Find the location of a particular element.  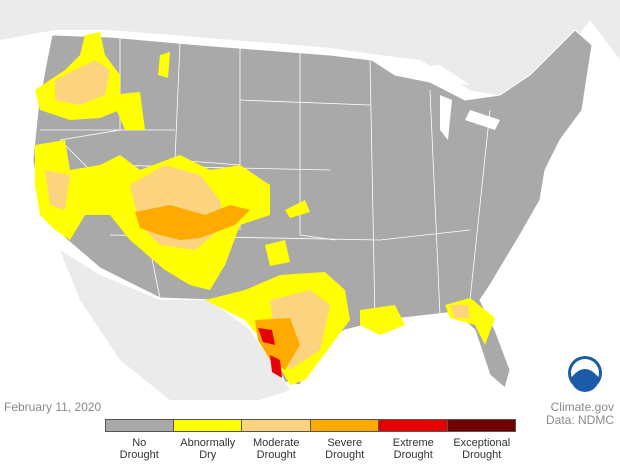

credit: Data: NDMC is located at coordinates (579, 420).